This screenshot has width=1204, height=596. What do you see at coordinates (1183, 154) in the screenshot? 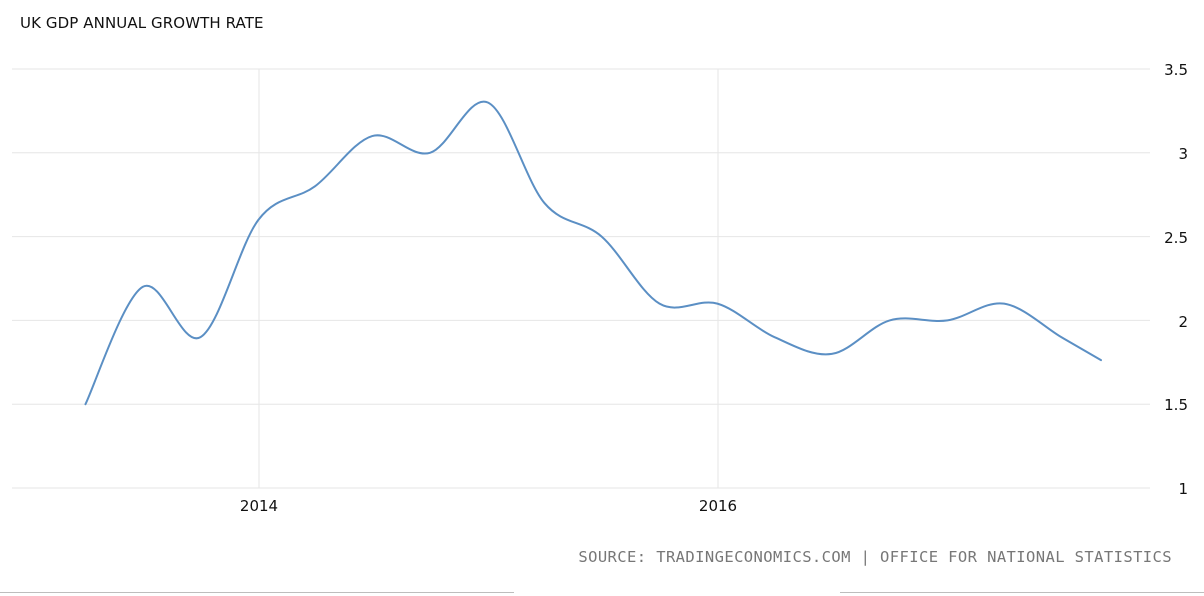
I see `y-tick-3: 3` at bounding box center [1183, 154].